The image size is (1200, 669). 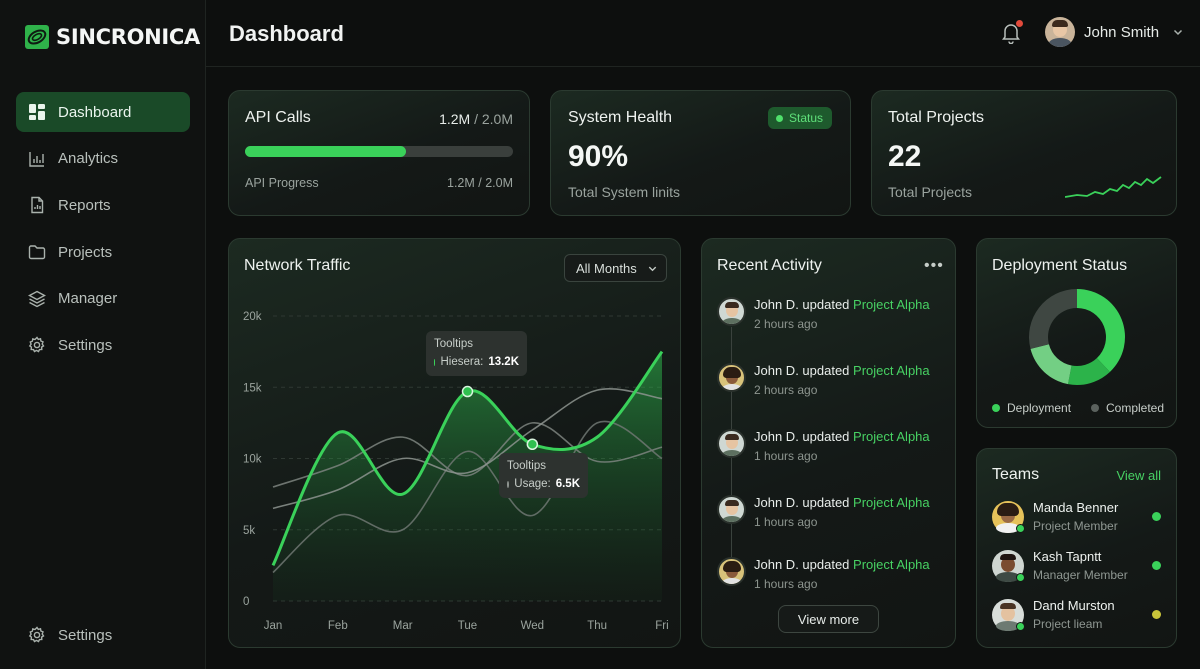 I want to click on sidebar-item-reports: Reports, so click(x=103, y=205).